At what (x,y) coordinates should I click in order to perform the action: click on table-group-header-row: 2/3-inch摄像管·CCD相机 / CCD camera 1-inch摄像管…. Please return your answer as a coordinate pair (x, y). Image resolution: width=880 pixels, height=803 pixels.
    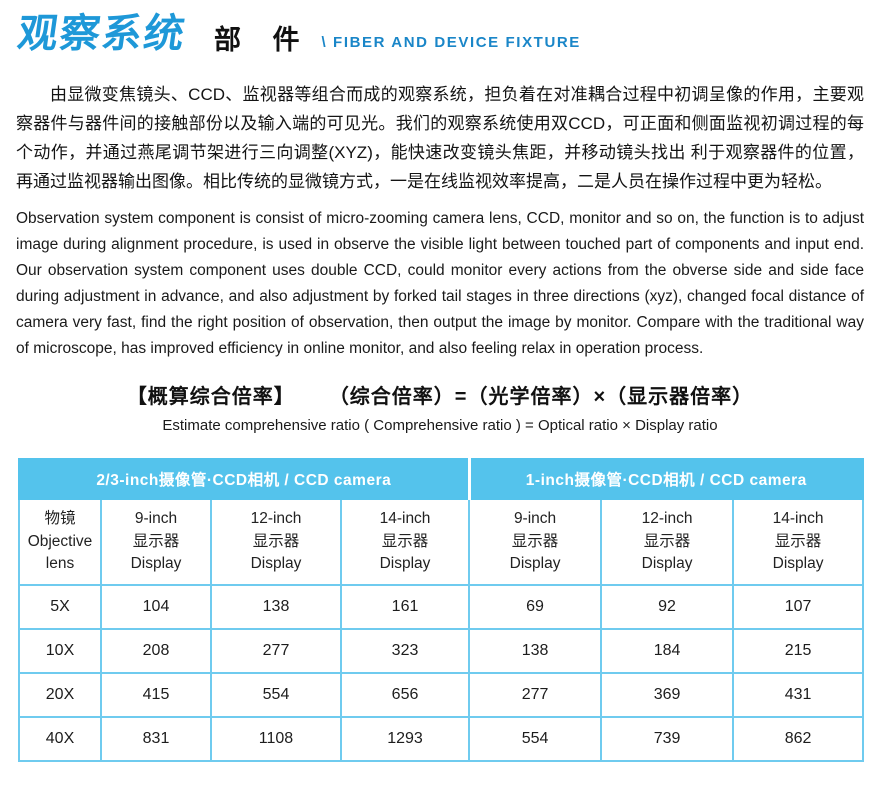
    Looking at the image, I should click on (441, 479).